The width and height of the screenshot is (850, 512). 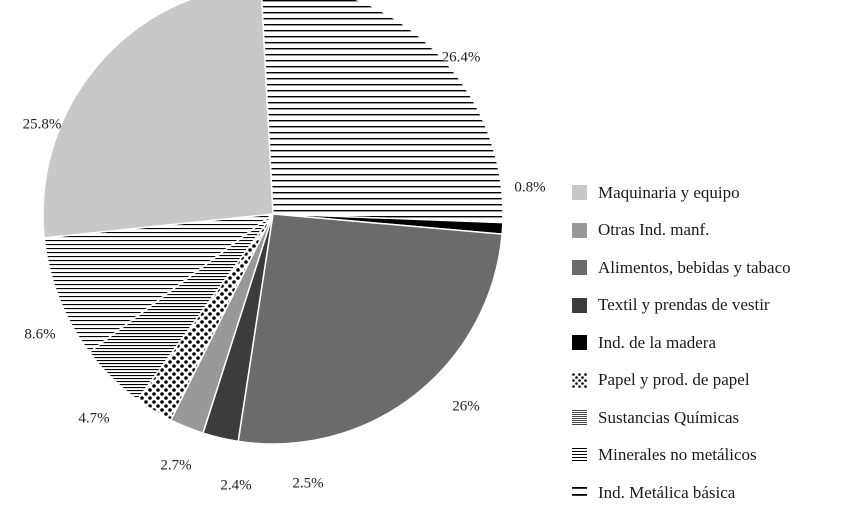 I want to click on legend-label: Sustancias Químicas, so click(x=669, y=417).